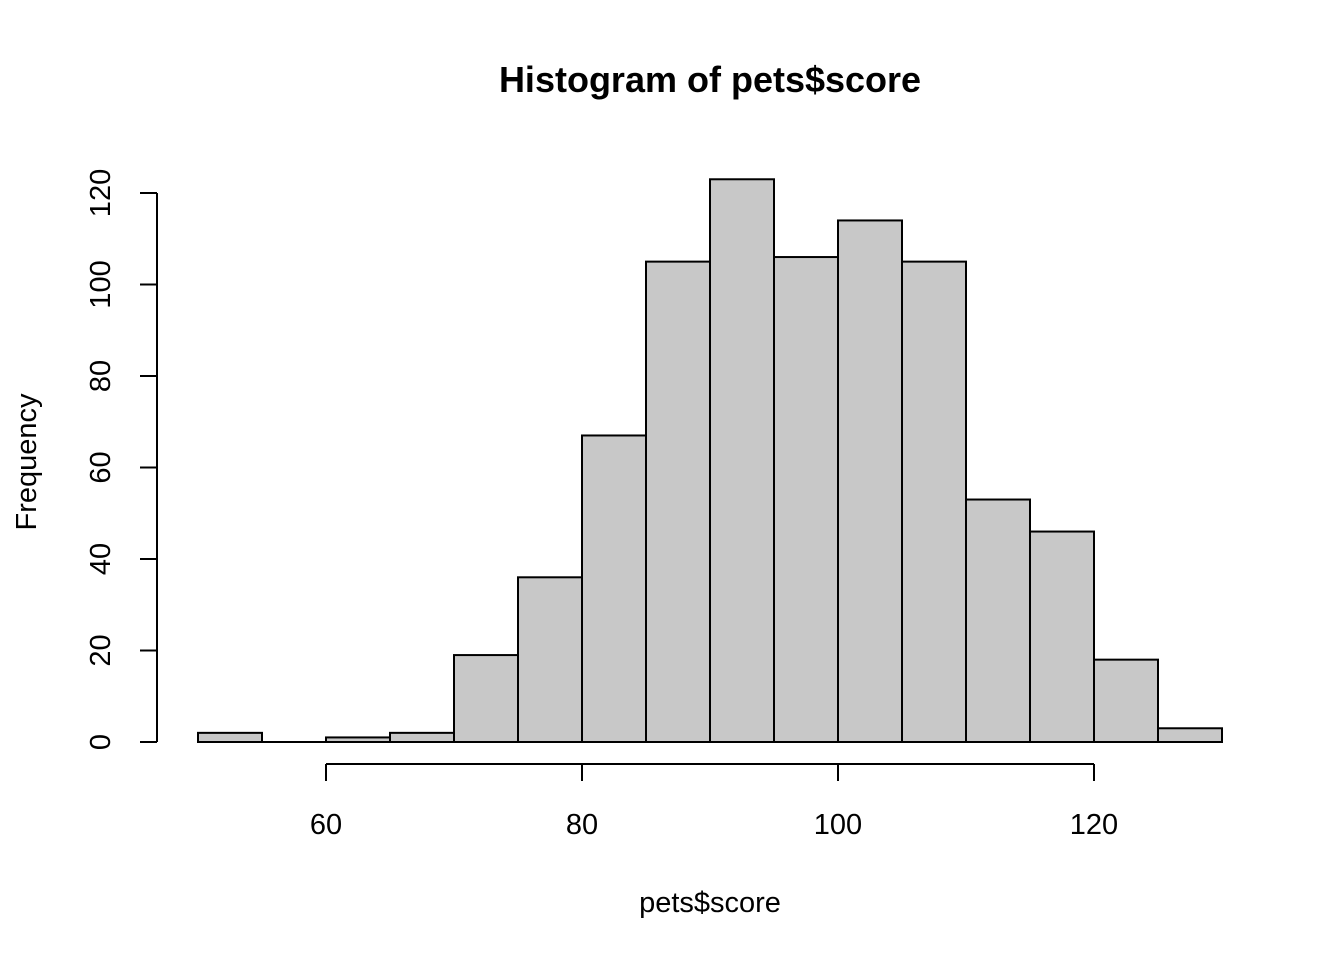  Describe the element at coordinates (838, 825) in the screenshot. I see `x-tick-label: 100` at that location.